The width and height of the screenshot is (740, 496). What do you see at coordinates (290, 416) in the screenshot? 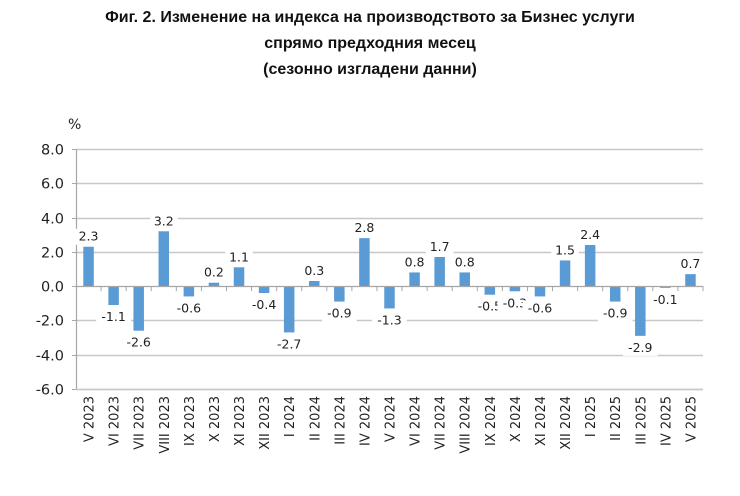
I see `x-category-label: I 2024` at bounding box center [290, 416].